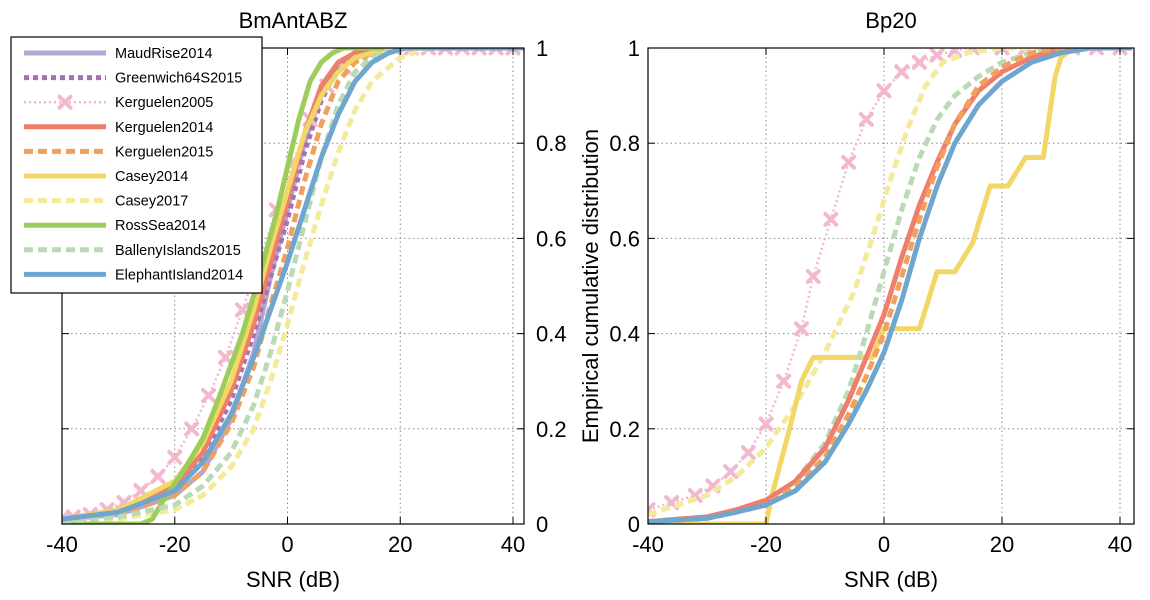  I want to click on legend-label: ElephantIsland2014, so click(179, 275).